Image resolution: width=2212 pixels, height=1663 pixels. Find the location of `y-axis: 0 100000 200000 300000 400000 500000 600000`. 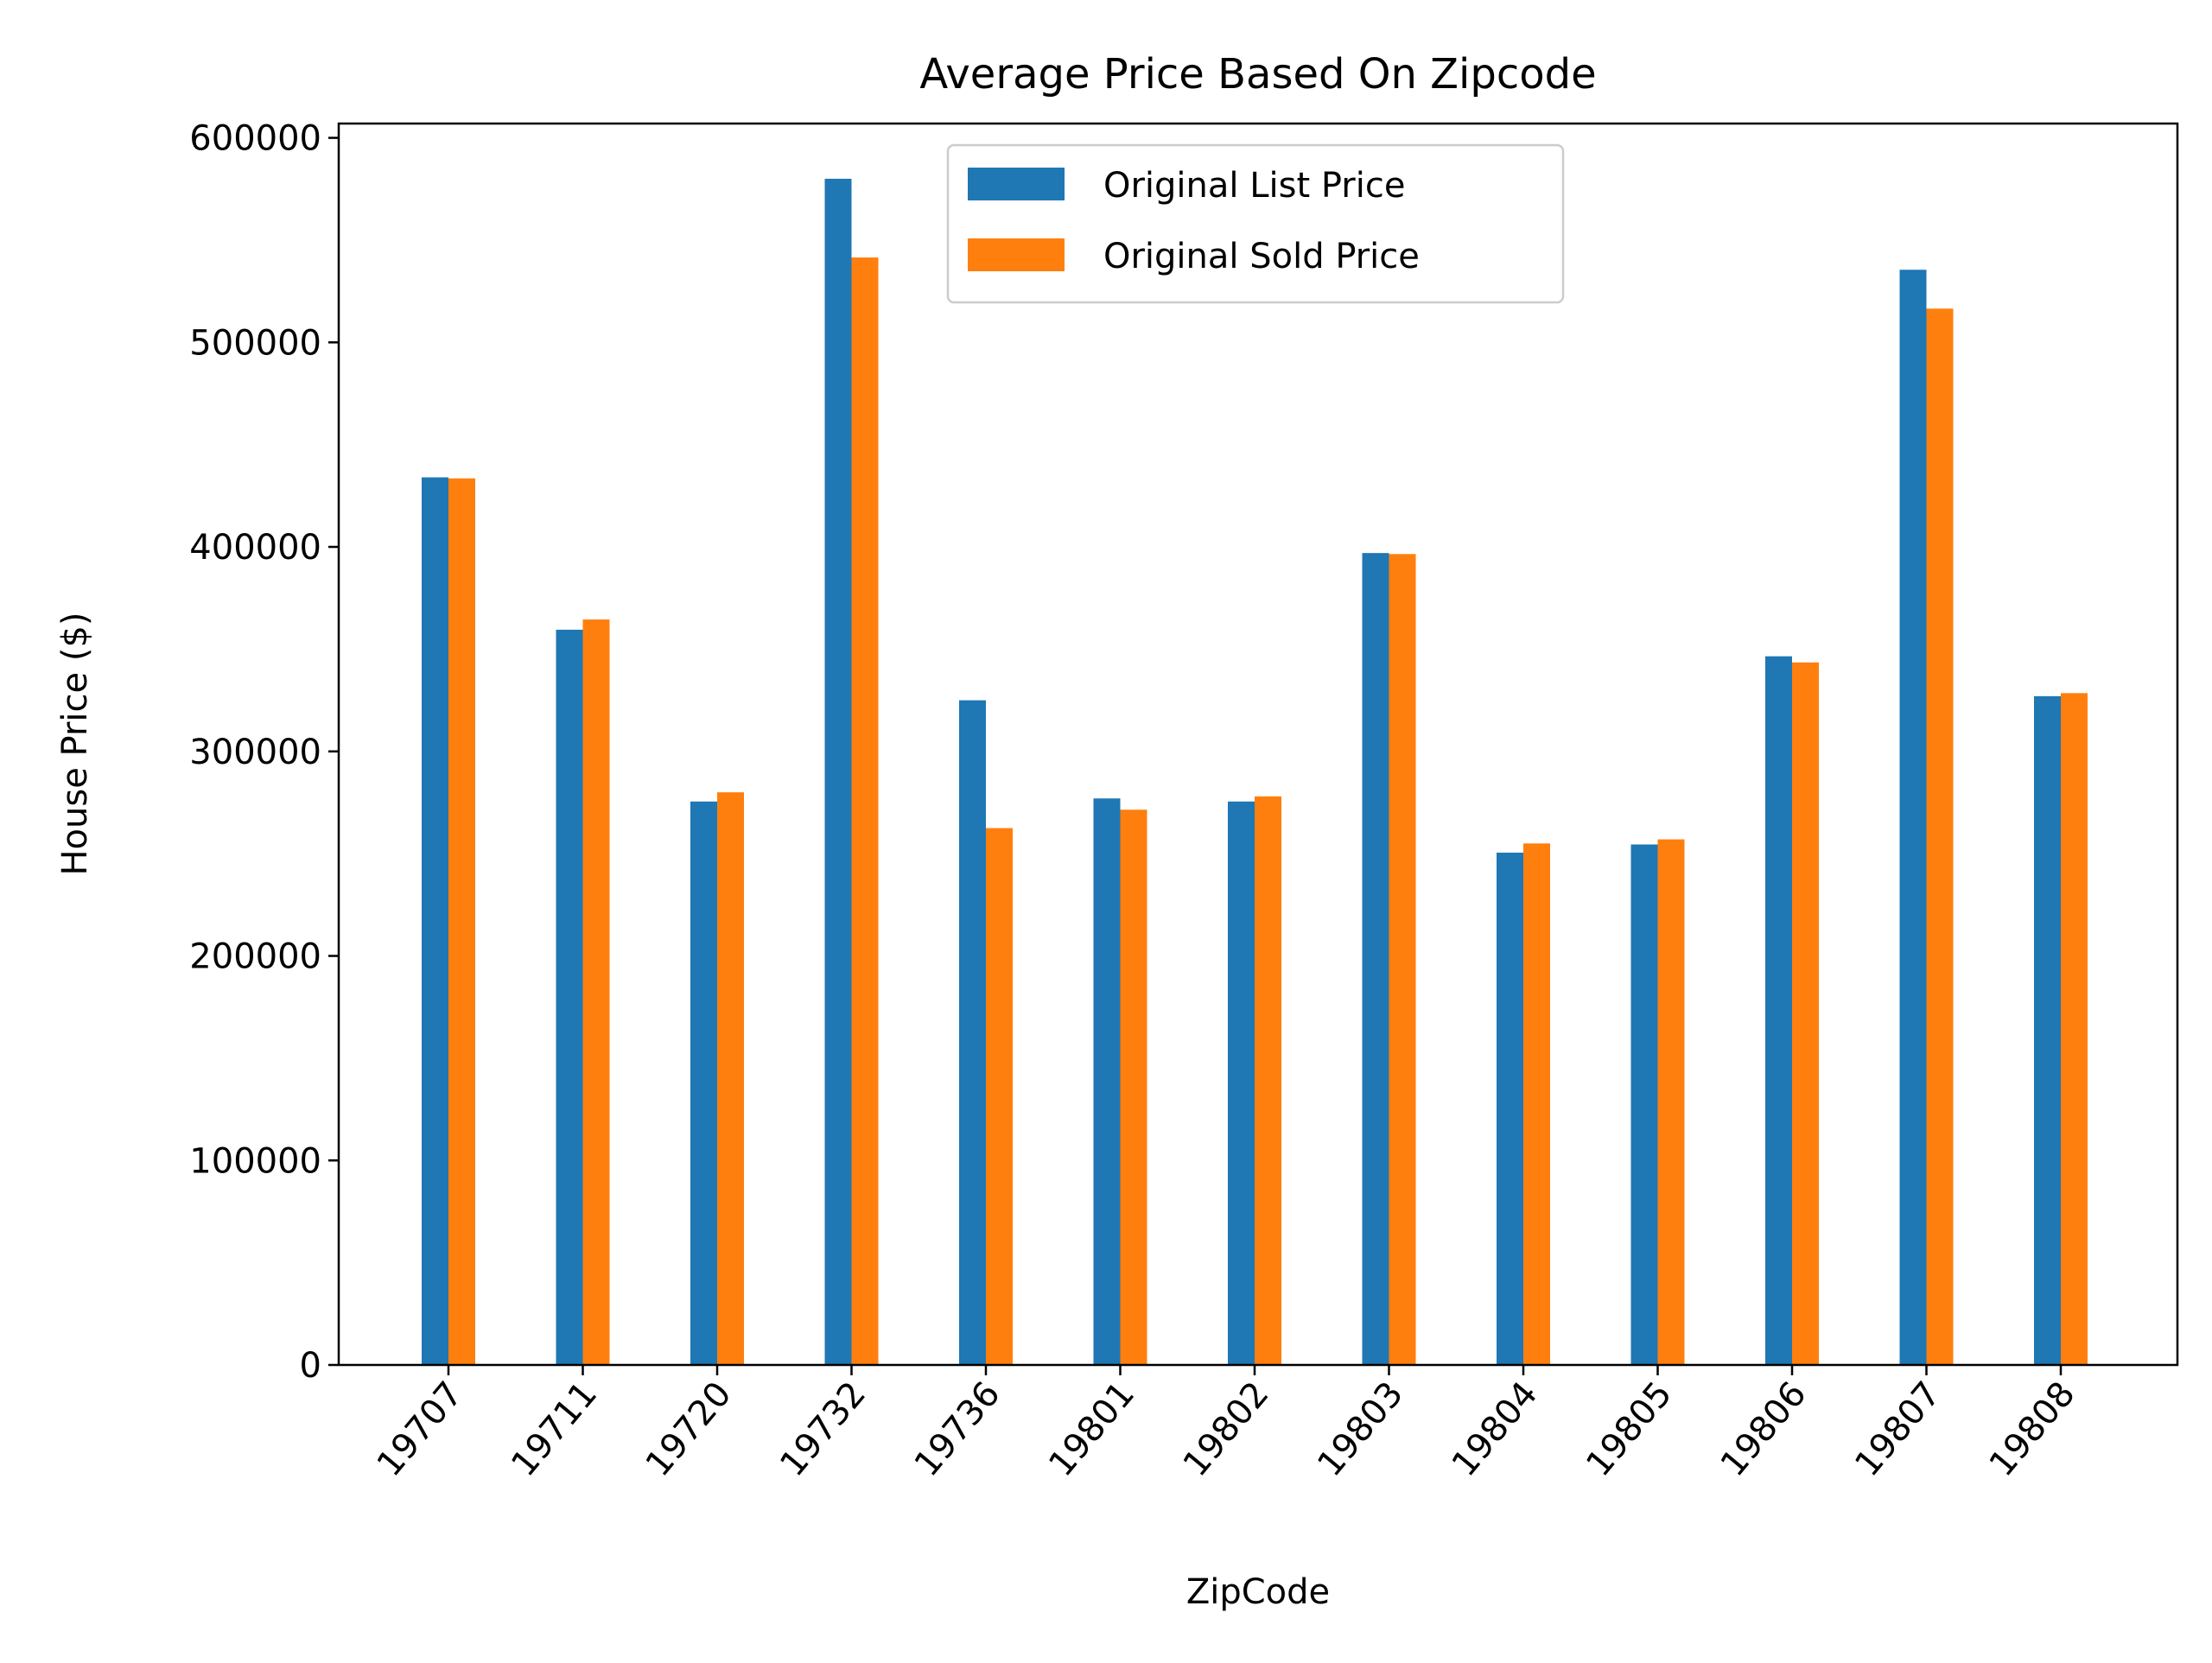

y-axis: 0 100000 200000 300000 400000 500000 600000 is located at coordinates (264, 752).